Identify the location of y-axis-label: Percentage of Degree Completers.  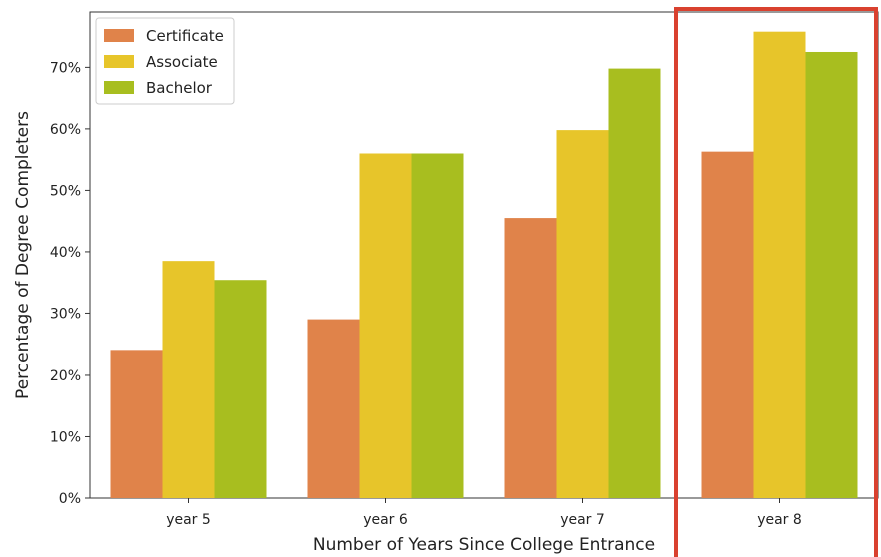
(23, 255).